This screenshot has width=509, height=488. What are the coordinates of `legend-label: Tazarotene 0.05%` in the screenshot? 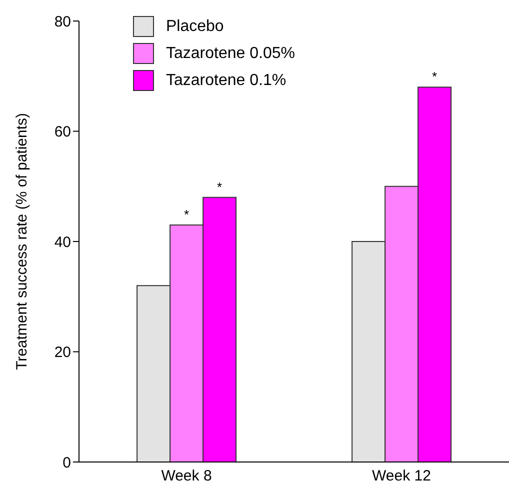 It's located at (230, 53).